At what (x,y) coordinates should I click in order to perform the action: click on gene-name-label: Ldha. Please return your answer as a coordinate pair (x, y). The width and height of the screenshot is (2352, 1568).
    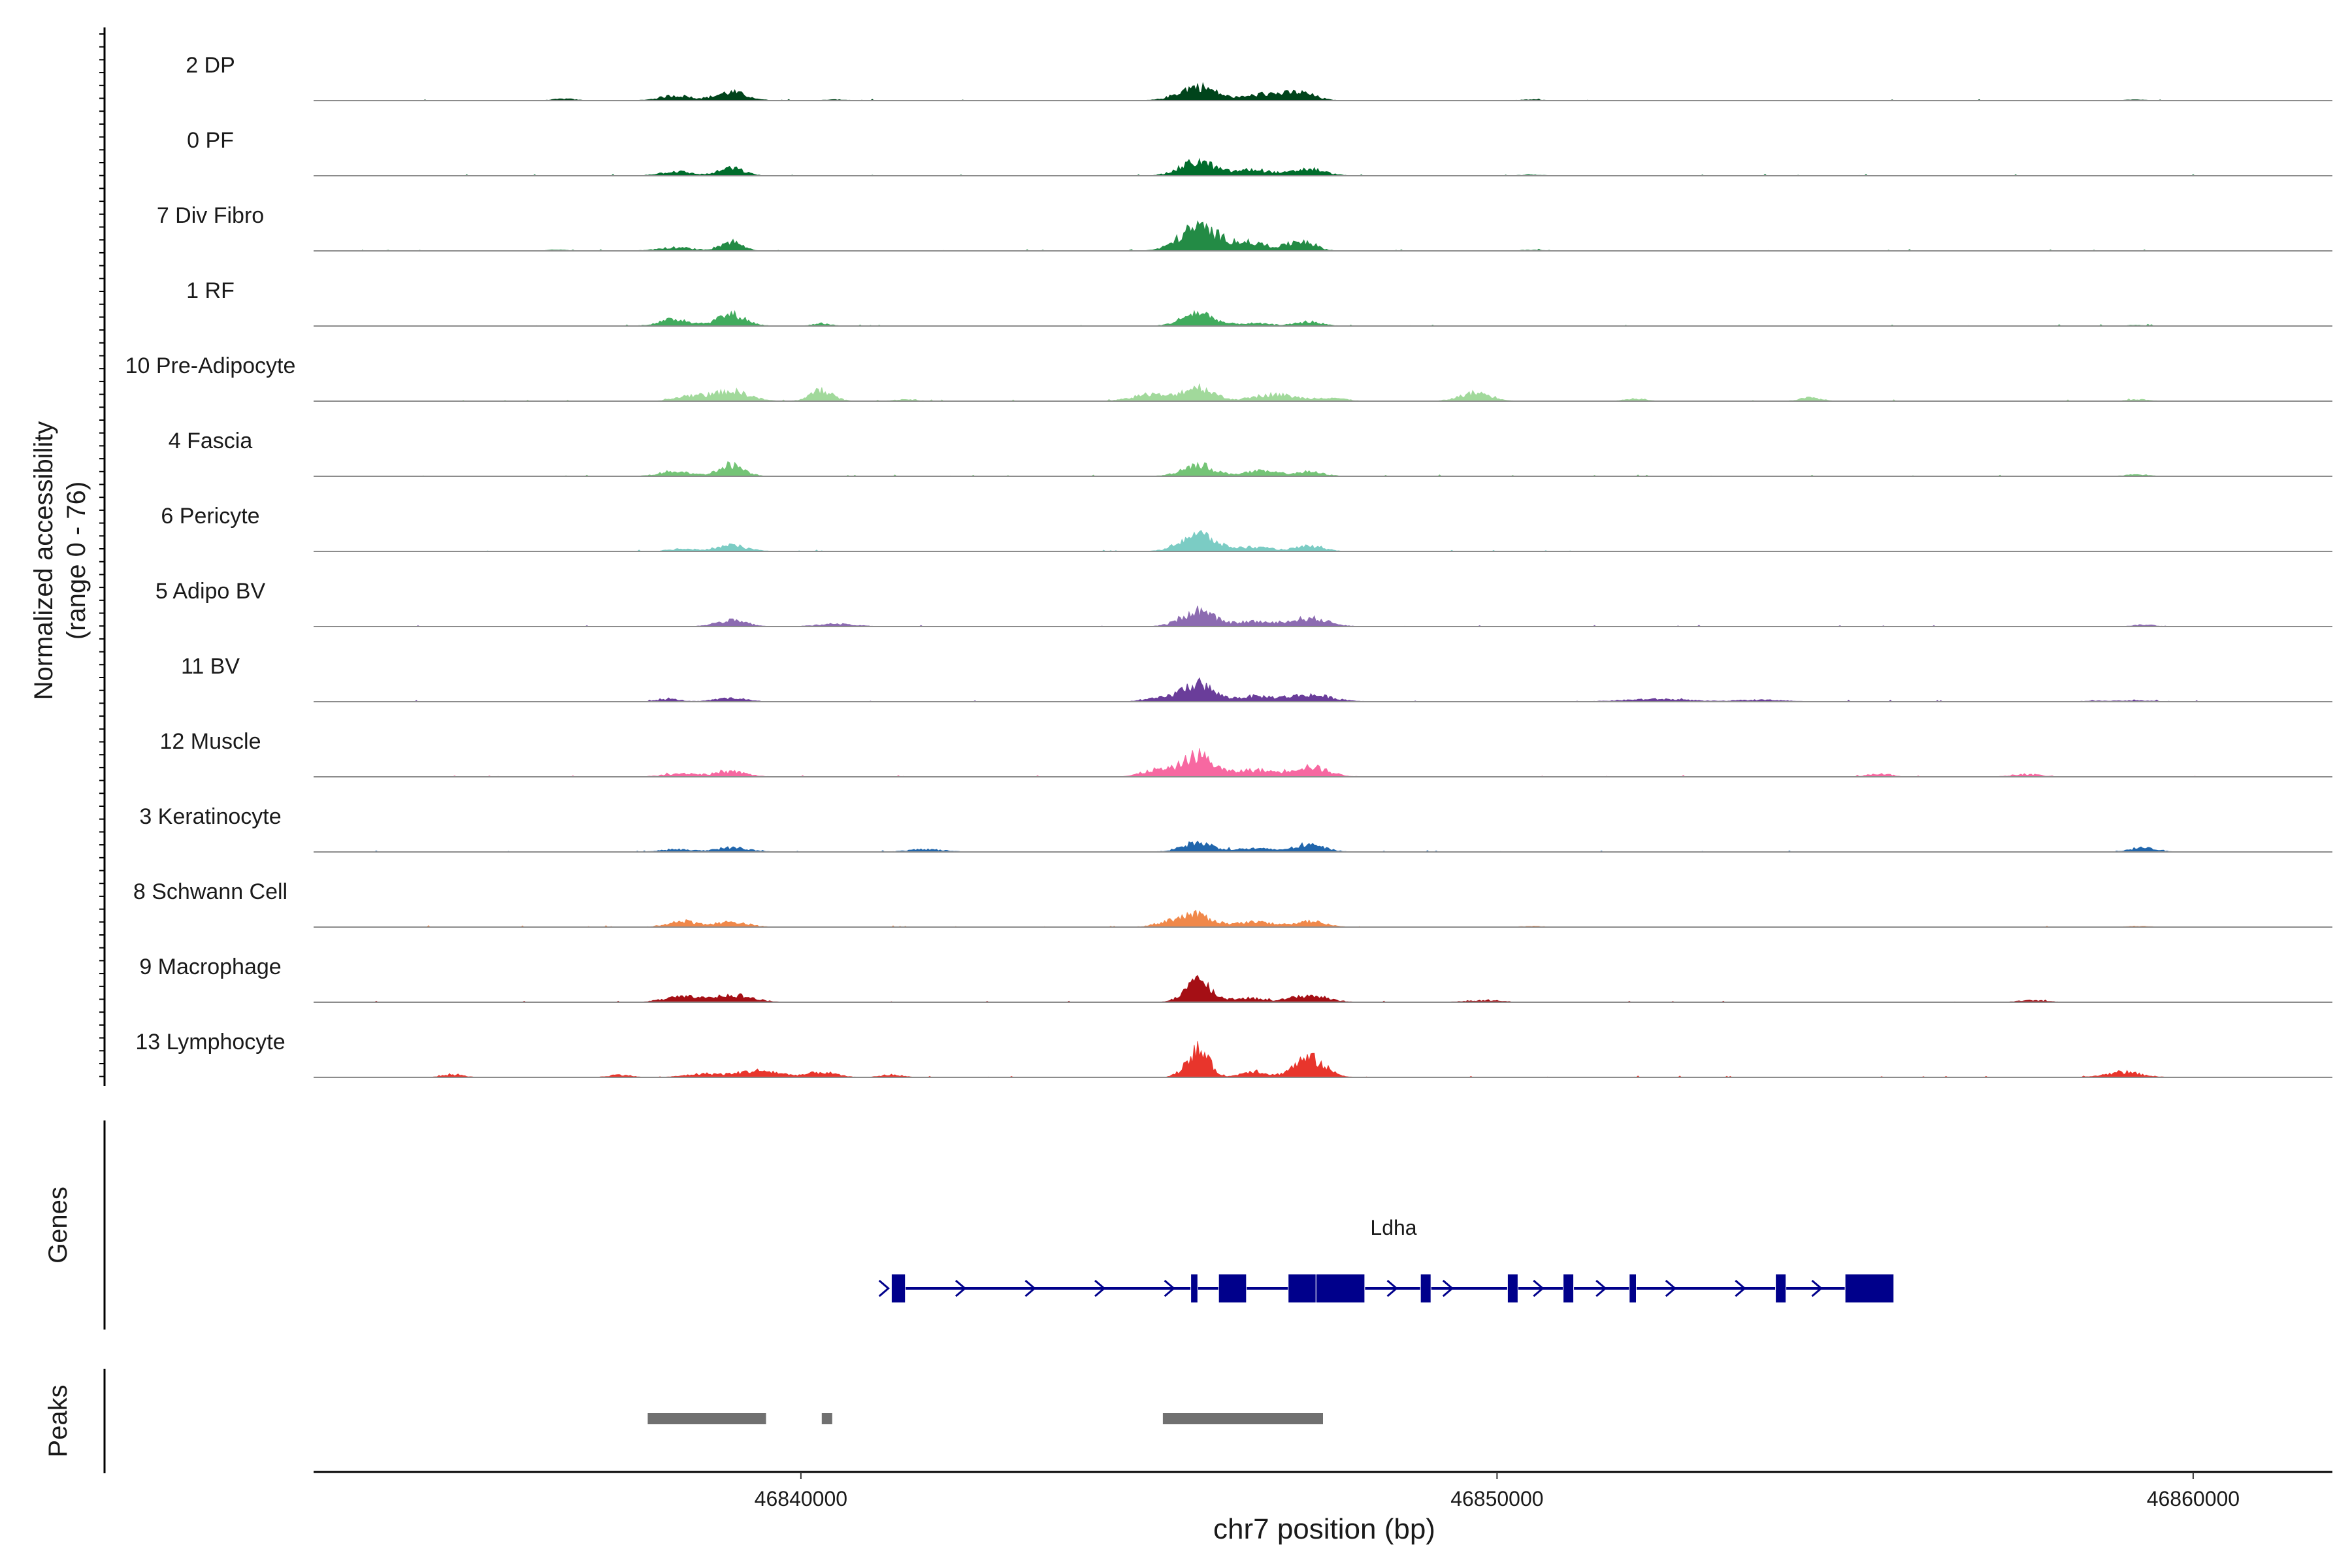
    Looking at the image, I should click on (1393, 1227).